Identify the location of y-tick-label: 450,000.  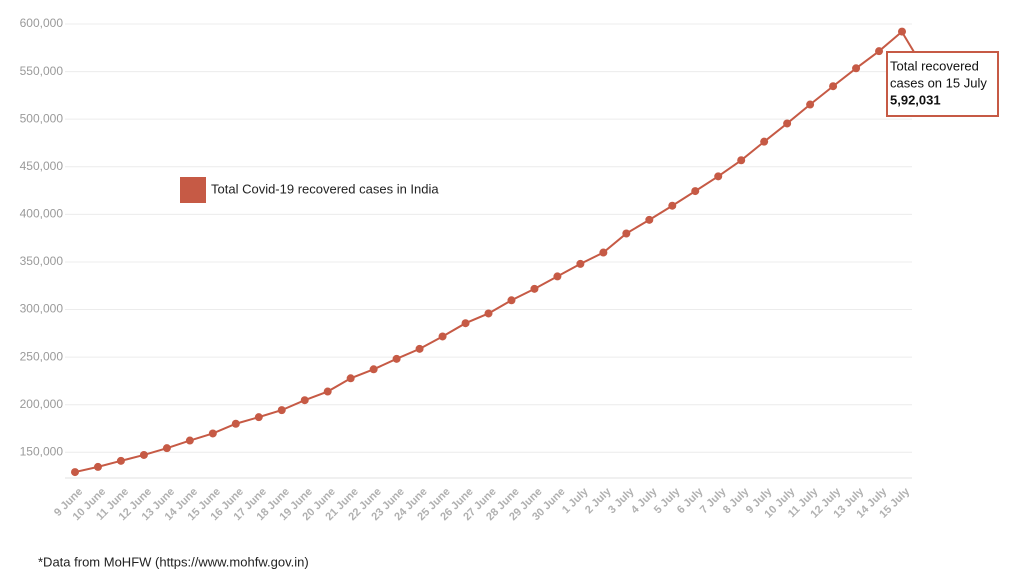
(42, 166).